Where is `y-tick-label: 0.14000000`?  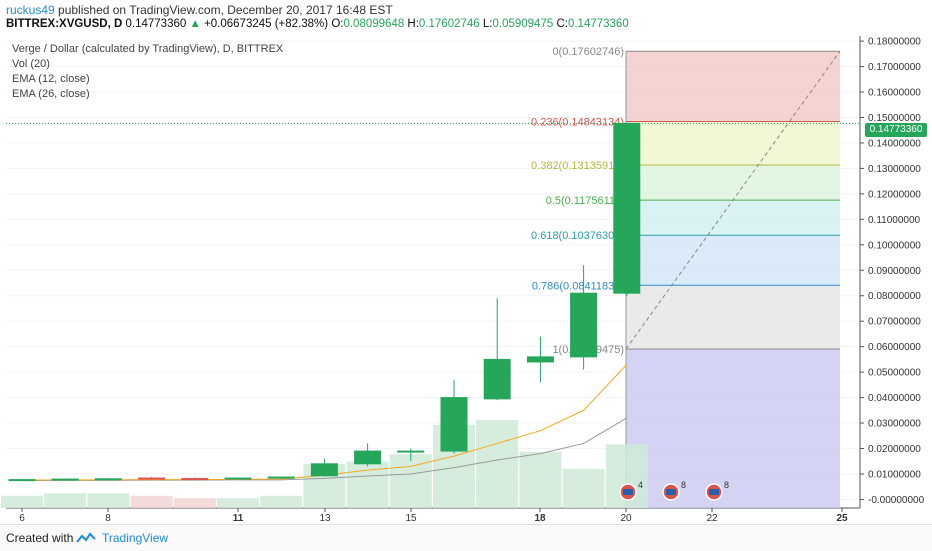
y-tick-label: 0.14000000 is located at coordinates (894, 143).